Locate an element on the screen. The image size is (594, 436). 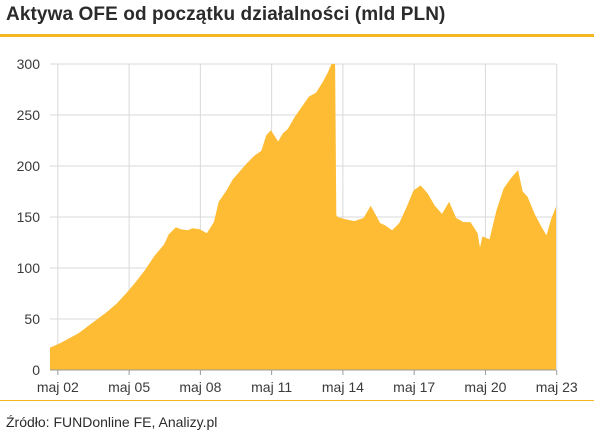
y-tick-label: 150 is located at coordinates (29, 217).